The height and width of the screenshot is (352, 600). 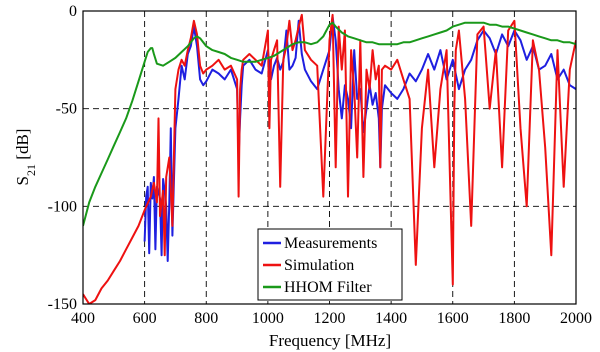 I want to click on legend-label: Simulation, so click(x=319, y=265).